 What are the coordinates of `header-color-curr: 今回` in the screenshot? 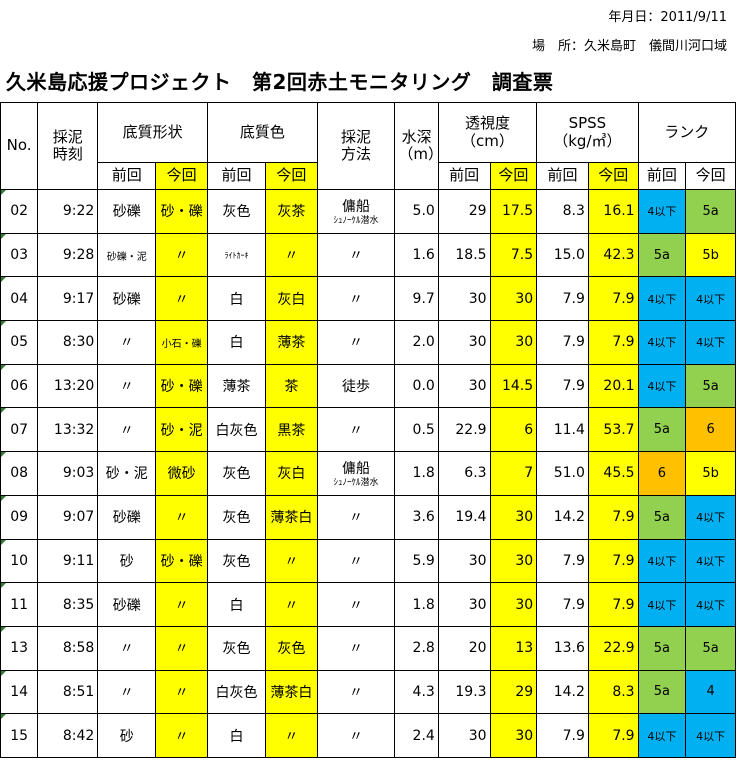 It's located at (291, 176).